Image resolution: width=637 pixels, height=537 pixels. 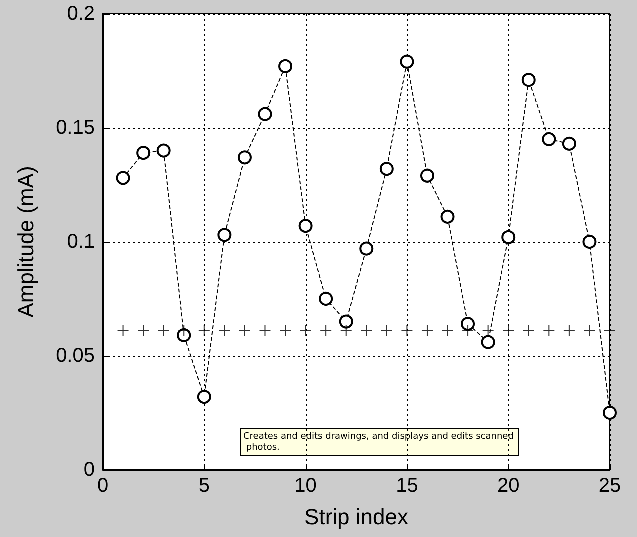 What do you see at coordinates (356, 517) in the screenshot?
I see `x-axis-title: Strip index` at bounding box center [356, 517].